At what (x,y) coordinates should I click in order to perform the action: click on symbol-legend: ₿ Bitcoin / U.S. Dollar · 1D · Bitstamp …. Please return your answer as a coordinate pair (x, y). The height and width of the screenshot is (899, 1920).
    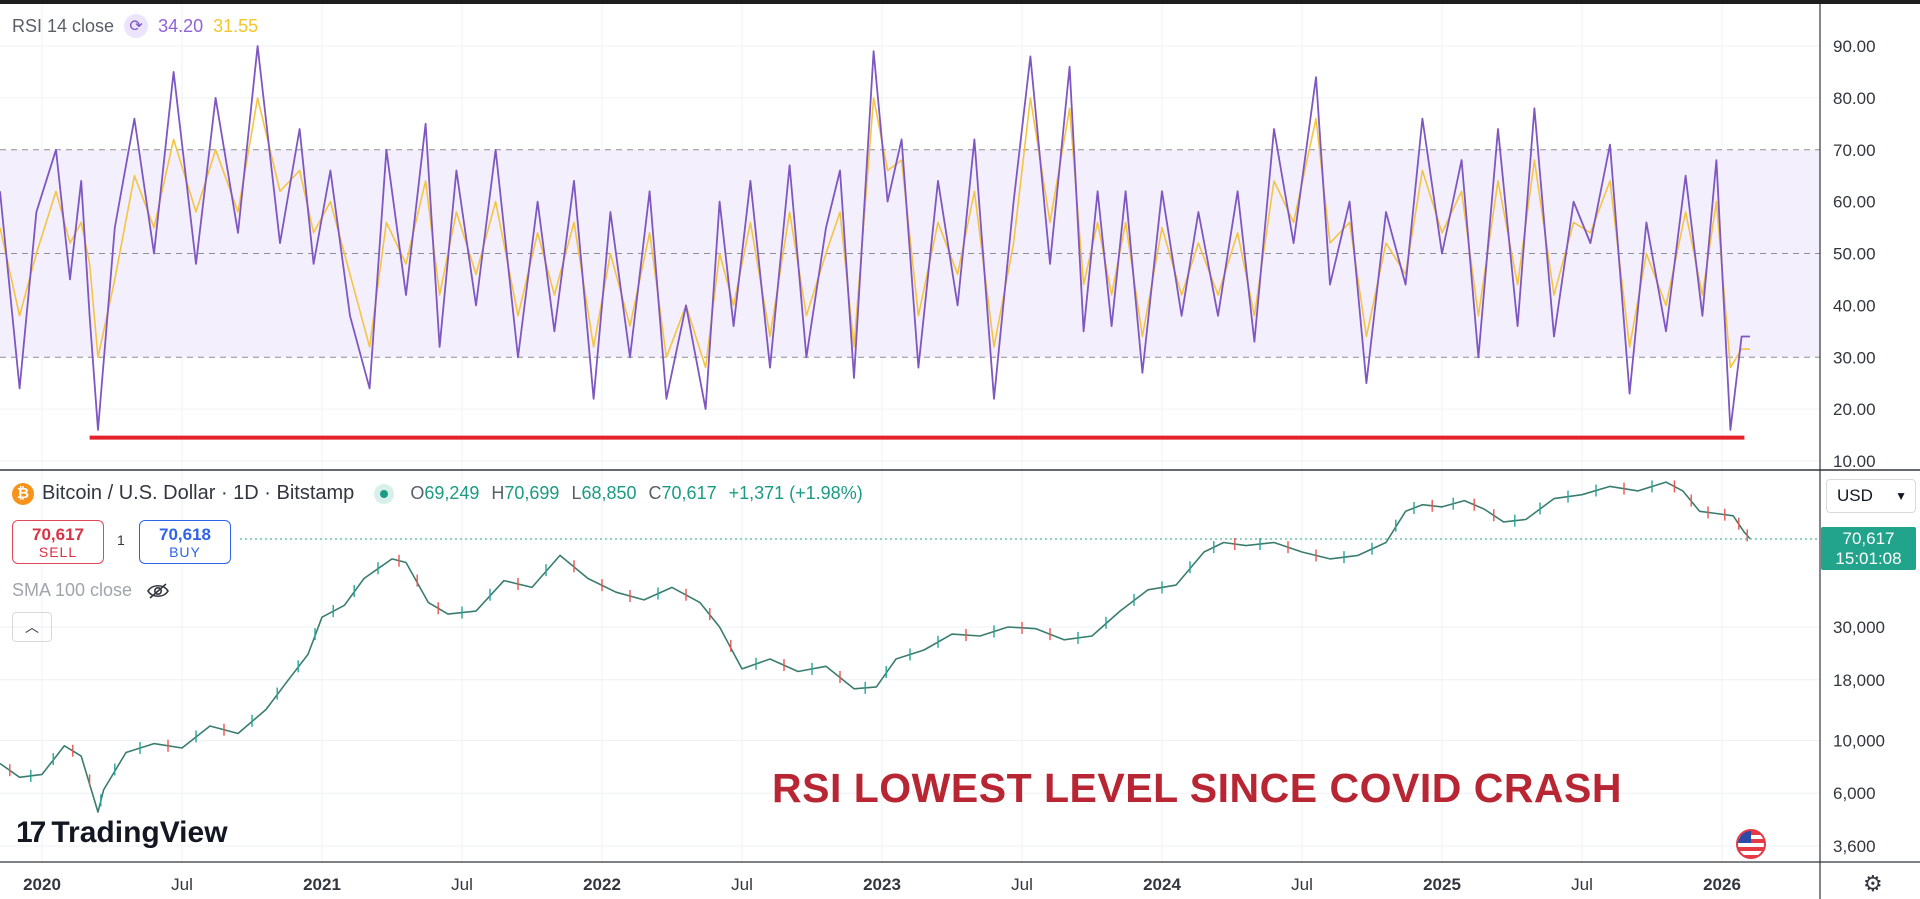
    Looking at the image, I should click on (437, 493).